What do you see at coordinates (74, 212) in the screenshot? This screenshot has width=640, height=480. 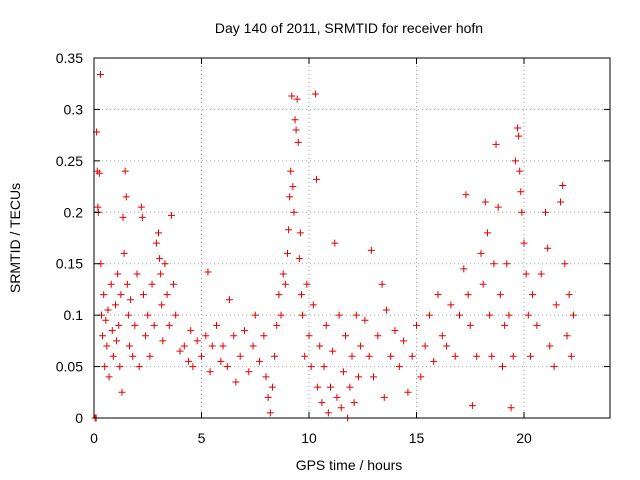 I see `y-tick-label: 0.2` at bounding box center [74, 212].